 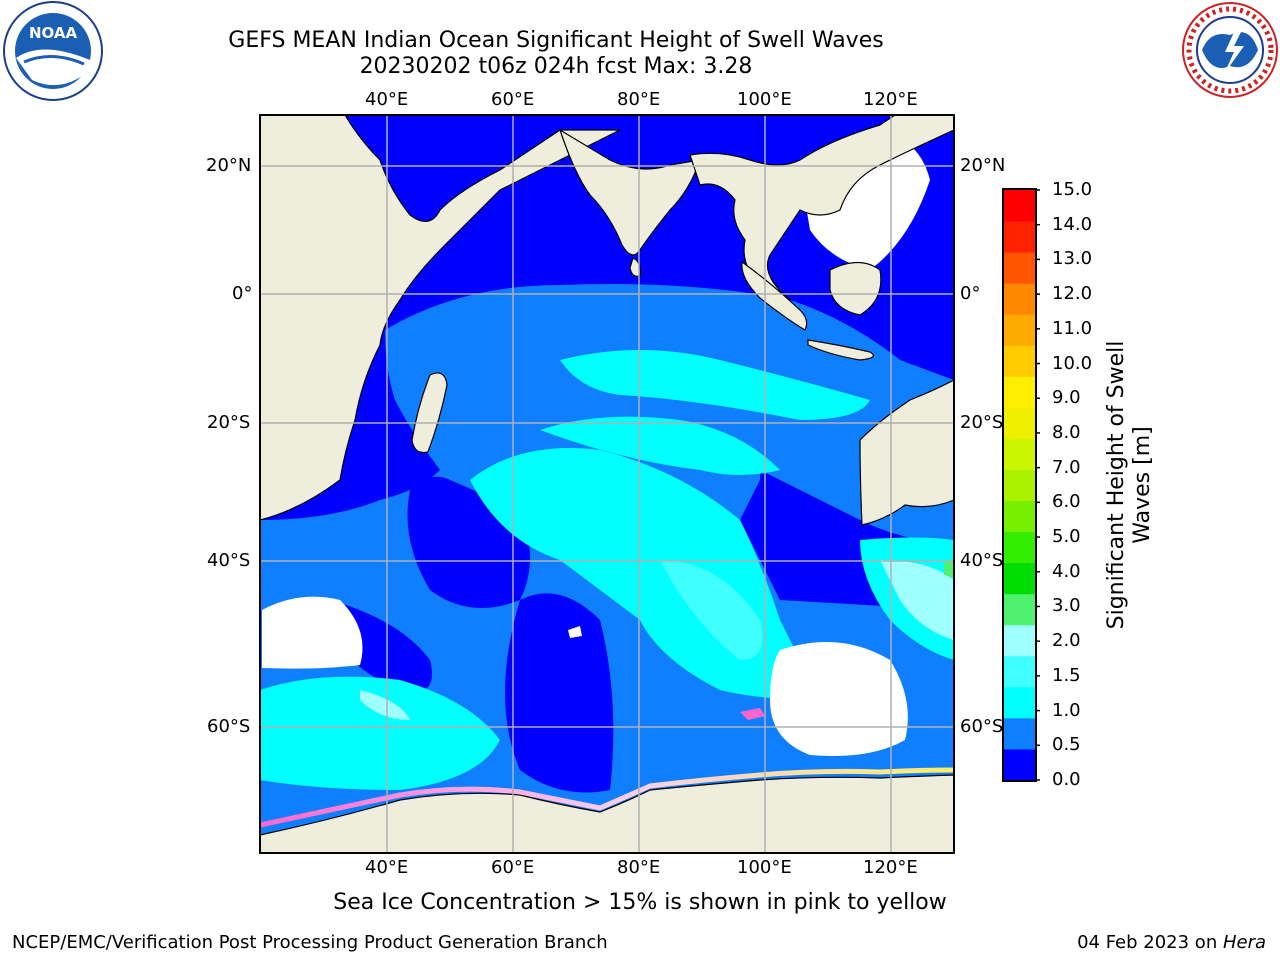 I want to click on lat-label-right: 40°S, so click(x=982, y=560).